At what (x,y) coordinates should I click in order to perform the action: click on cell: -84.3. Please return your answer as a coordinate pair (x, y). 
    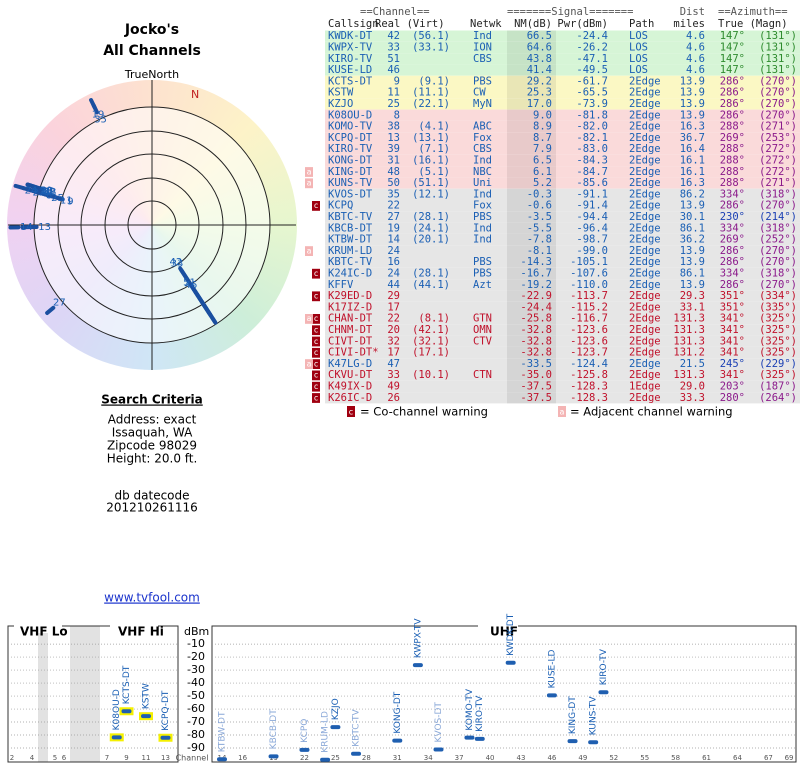
    Looking at the image, I should click on (592, 160).